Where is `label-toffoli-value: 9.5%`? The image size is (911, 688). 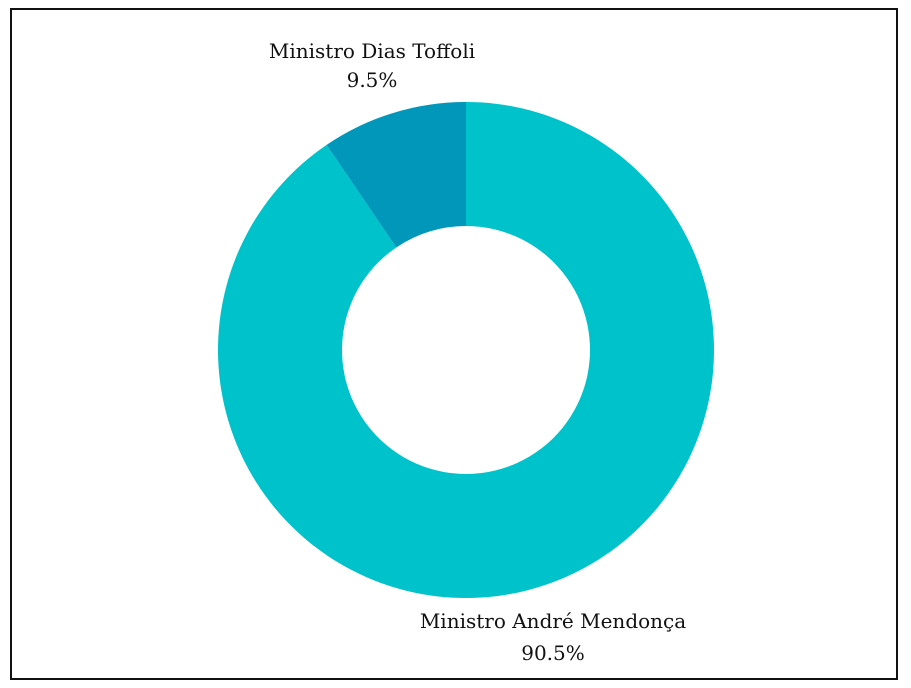
label-toffoli-value: 9.5% is located at coordinates (372, 80).